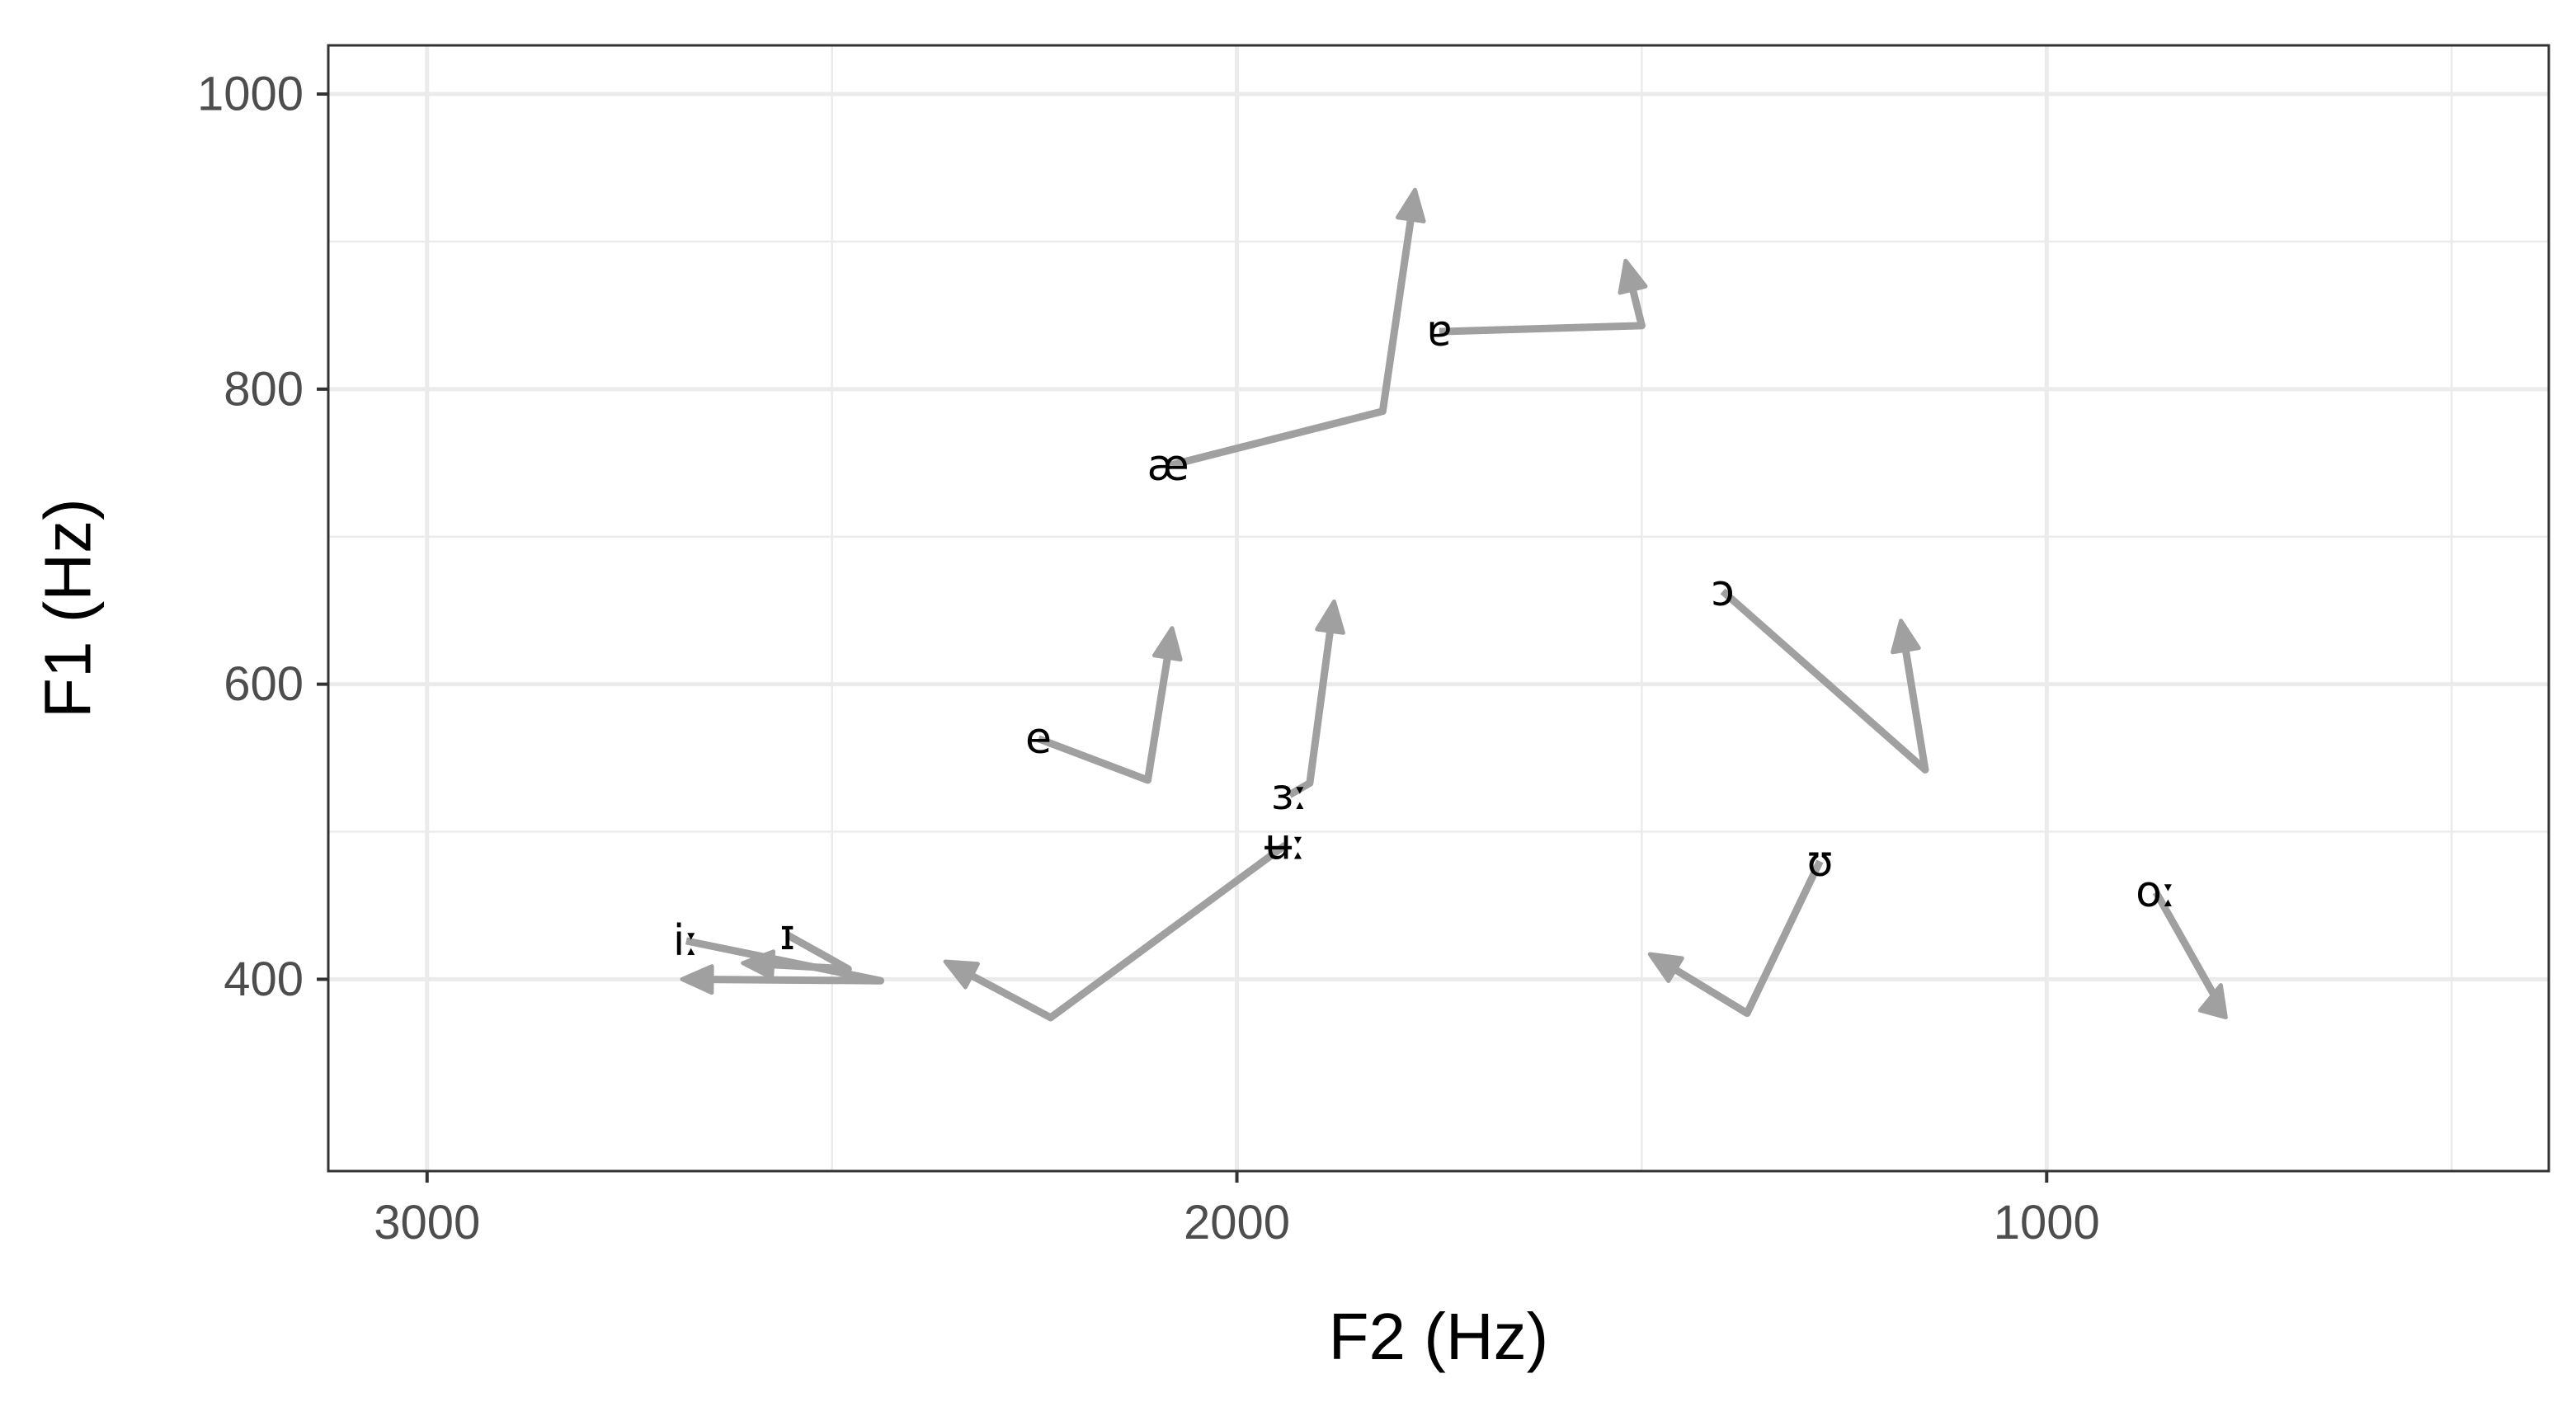  Describe the element at coordinates (264, 389) in the screenshot. I see `y-tick-label: 800` at that location.